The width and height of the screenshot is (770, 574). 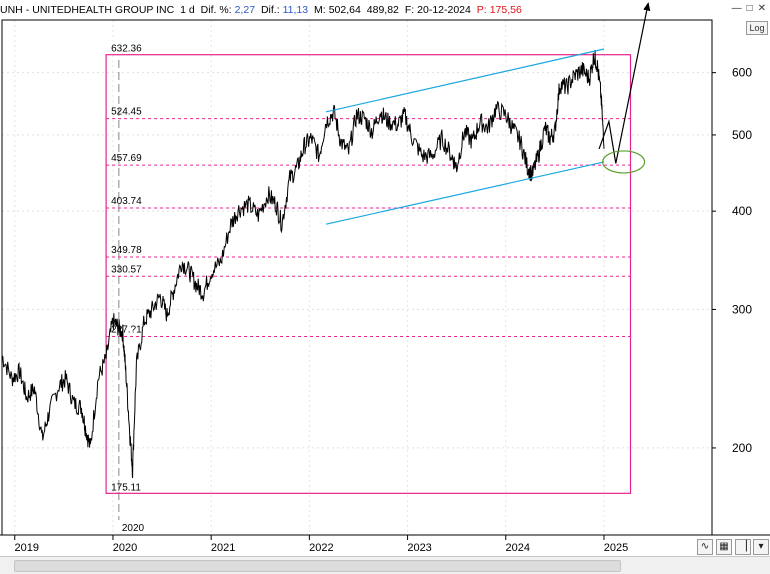 What do you see at coordinates (103, 10) in the screenshot?
I see `company-name: UNITEDHEALTH GROUP INC` at bounding box center [103, 10].